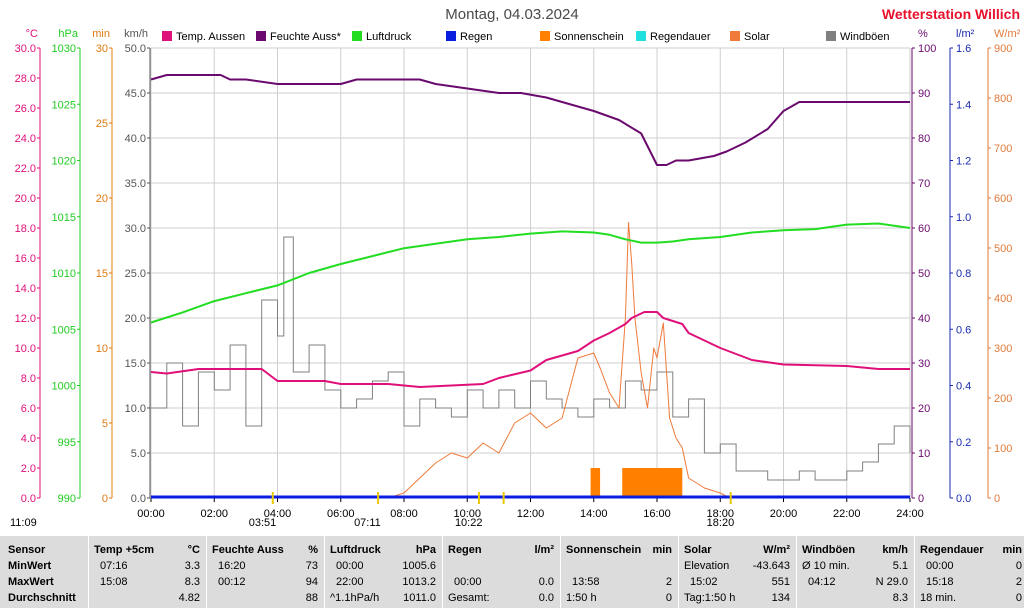  I want to click on y-tick-label-solar: 600, so click(1003, 199).